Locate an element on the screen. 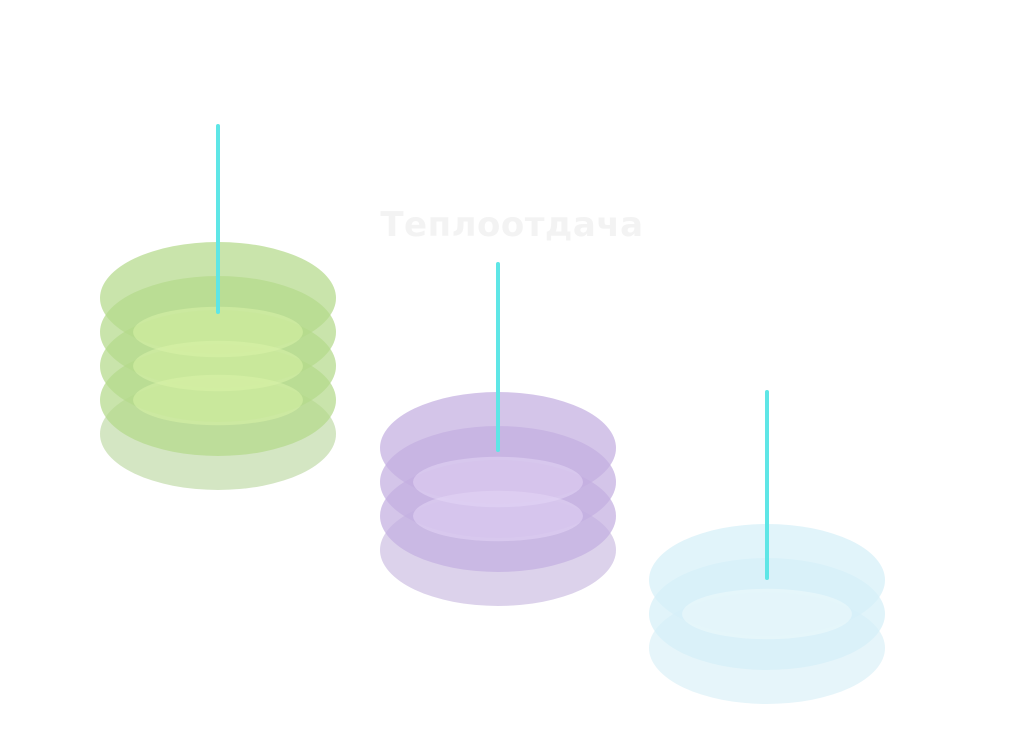  diagram-title: Теплоотдача is located at coordinates (512, 225).